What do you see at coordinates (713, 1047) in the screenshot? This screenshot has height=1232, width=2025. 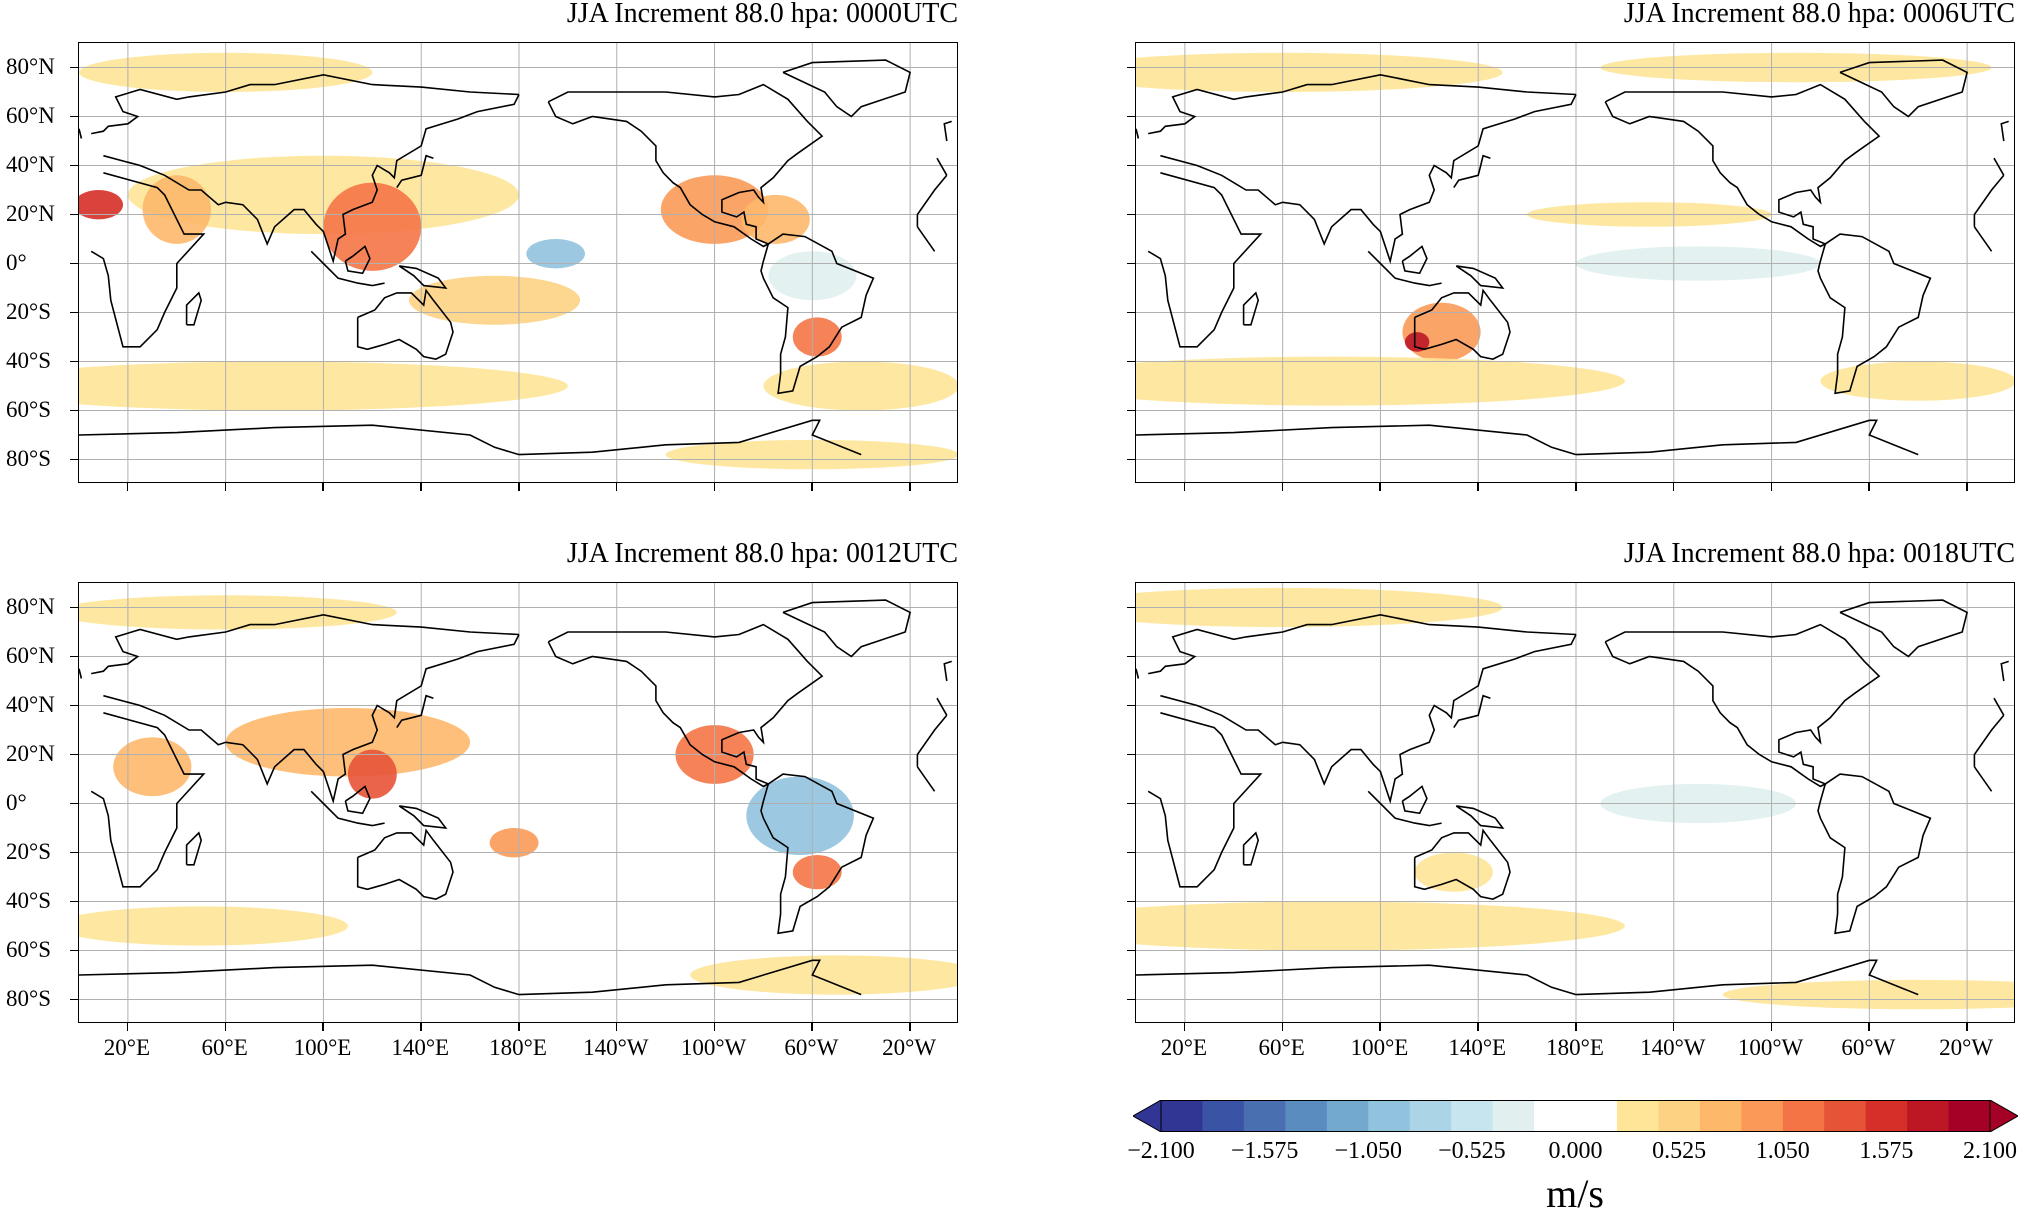 I see `lon-tick-label: 100°W` at bounding box center [713, 1047].